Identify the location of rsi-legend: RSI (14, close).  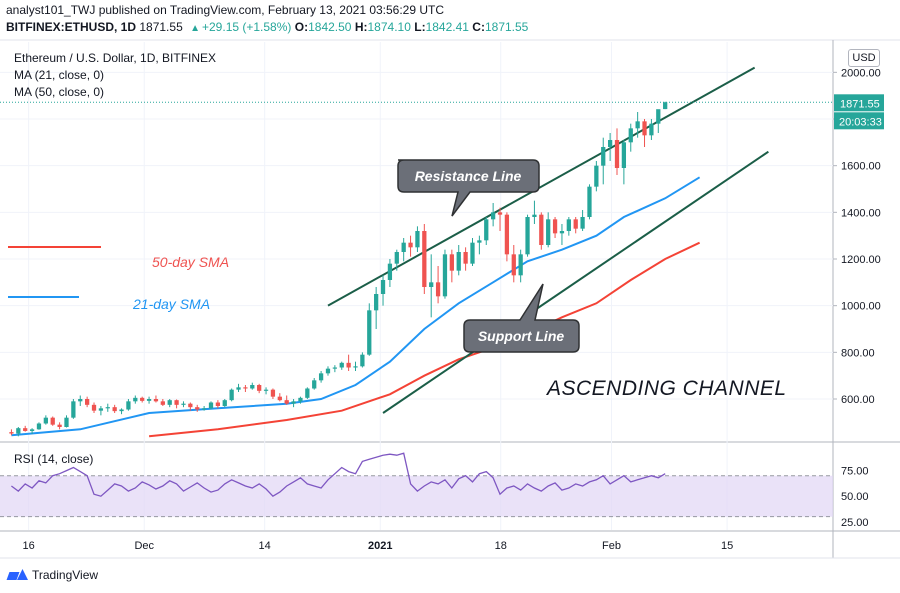
(53, 459).